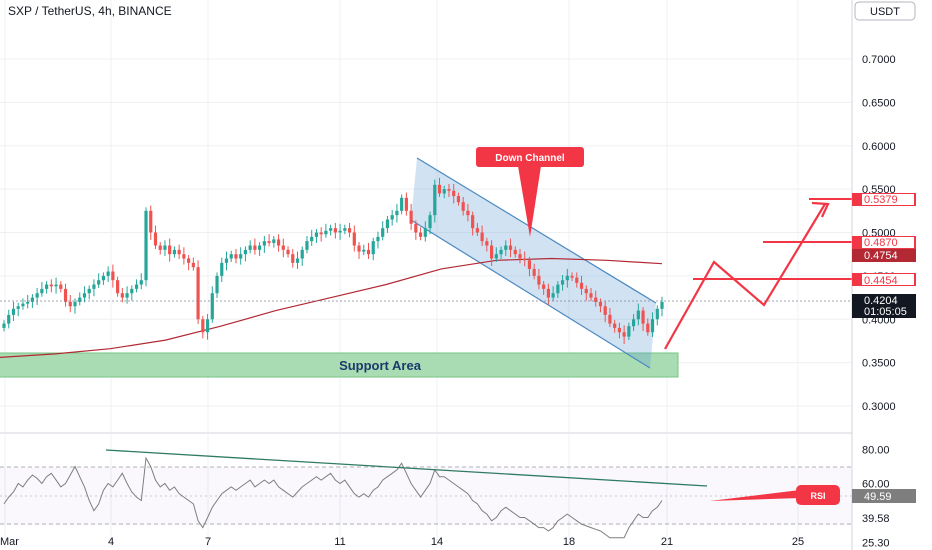 The width and height of the screenshot is (932, 550). Describe the element at coordinates (885, 312) in the screenshot. I see `countdown-tag: 01:05:05` at that location.